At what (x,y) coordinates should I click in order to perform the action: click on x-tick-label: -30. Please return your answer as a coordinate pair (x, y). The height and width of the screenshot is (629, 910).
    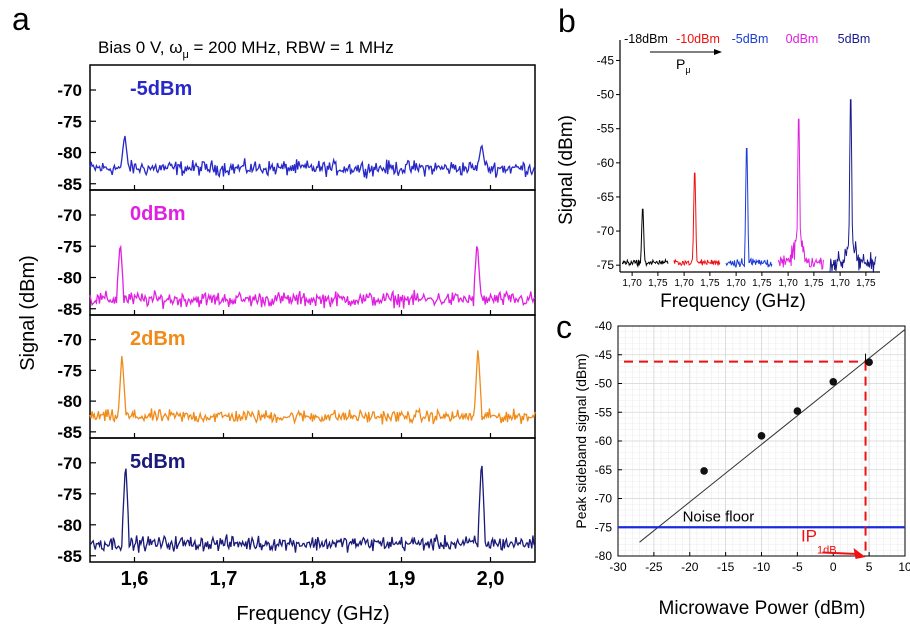
    Looking at the image, I should click on (618, 567).